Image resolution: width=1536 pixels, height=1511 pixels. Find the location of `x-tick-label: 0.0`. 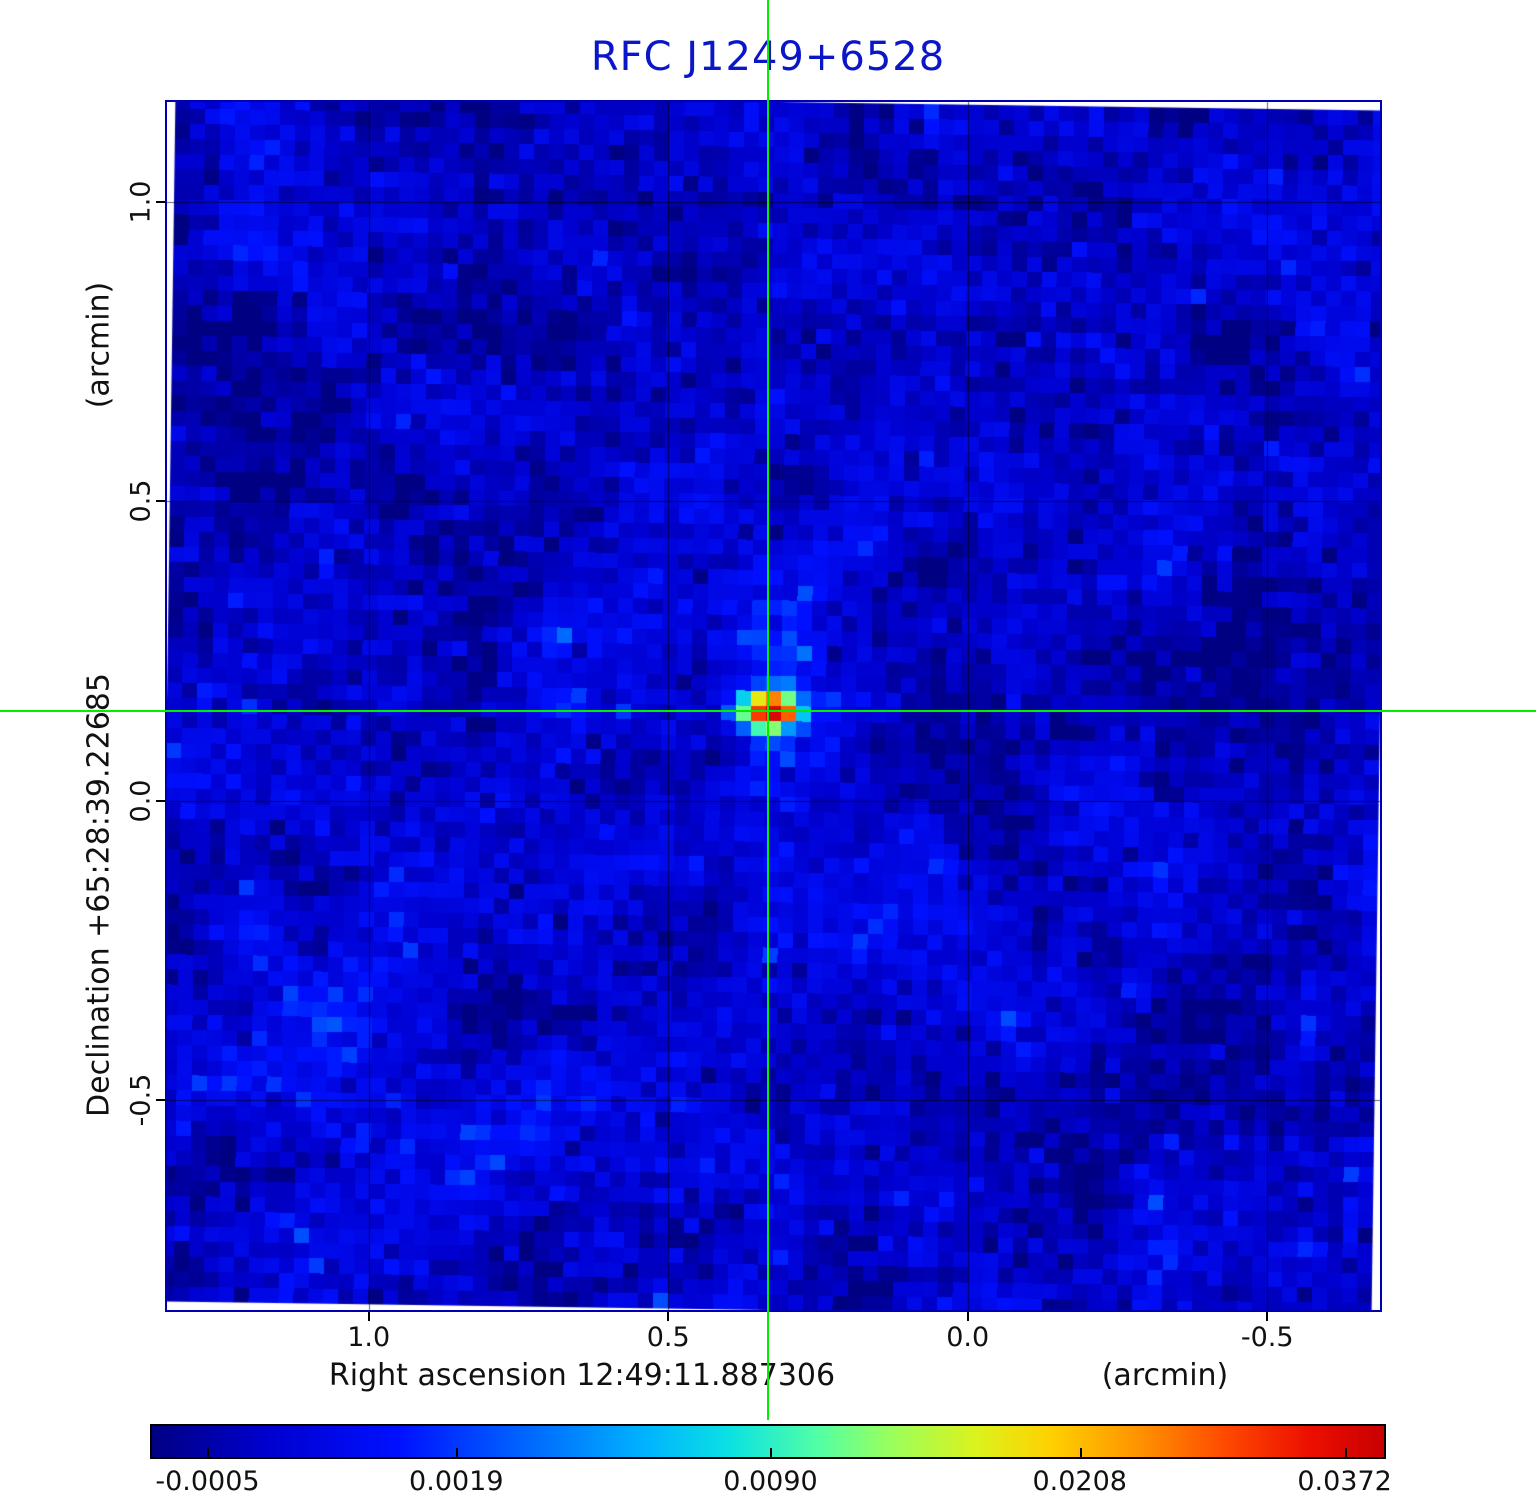

x-tick-label: 0.0 is located at coordinates (968, 1337).